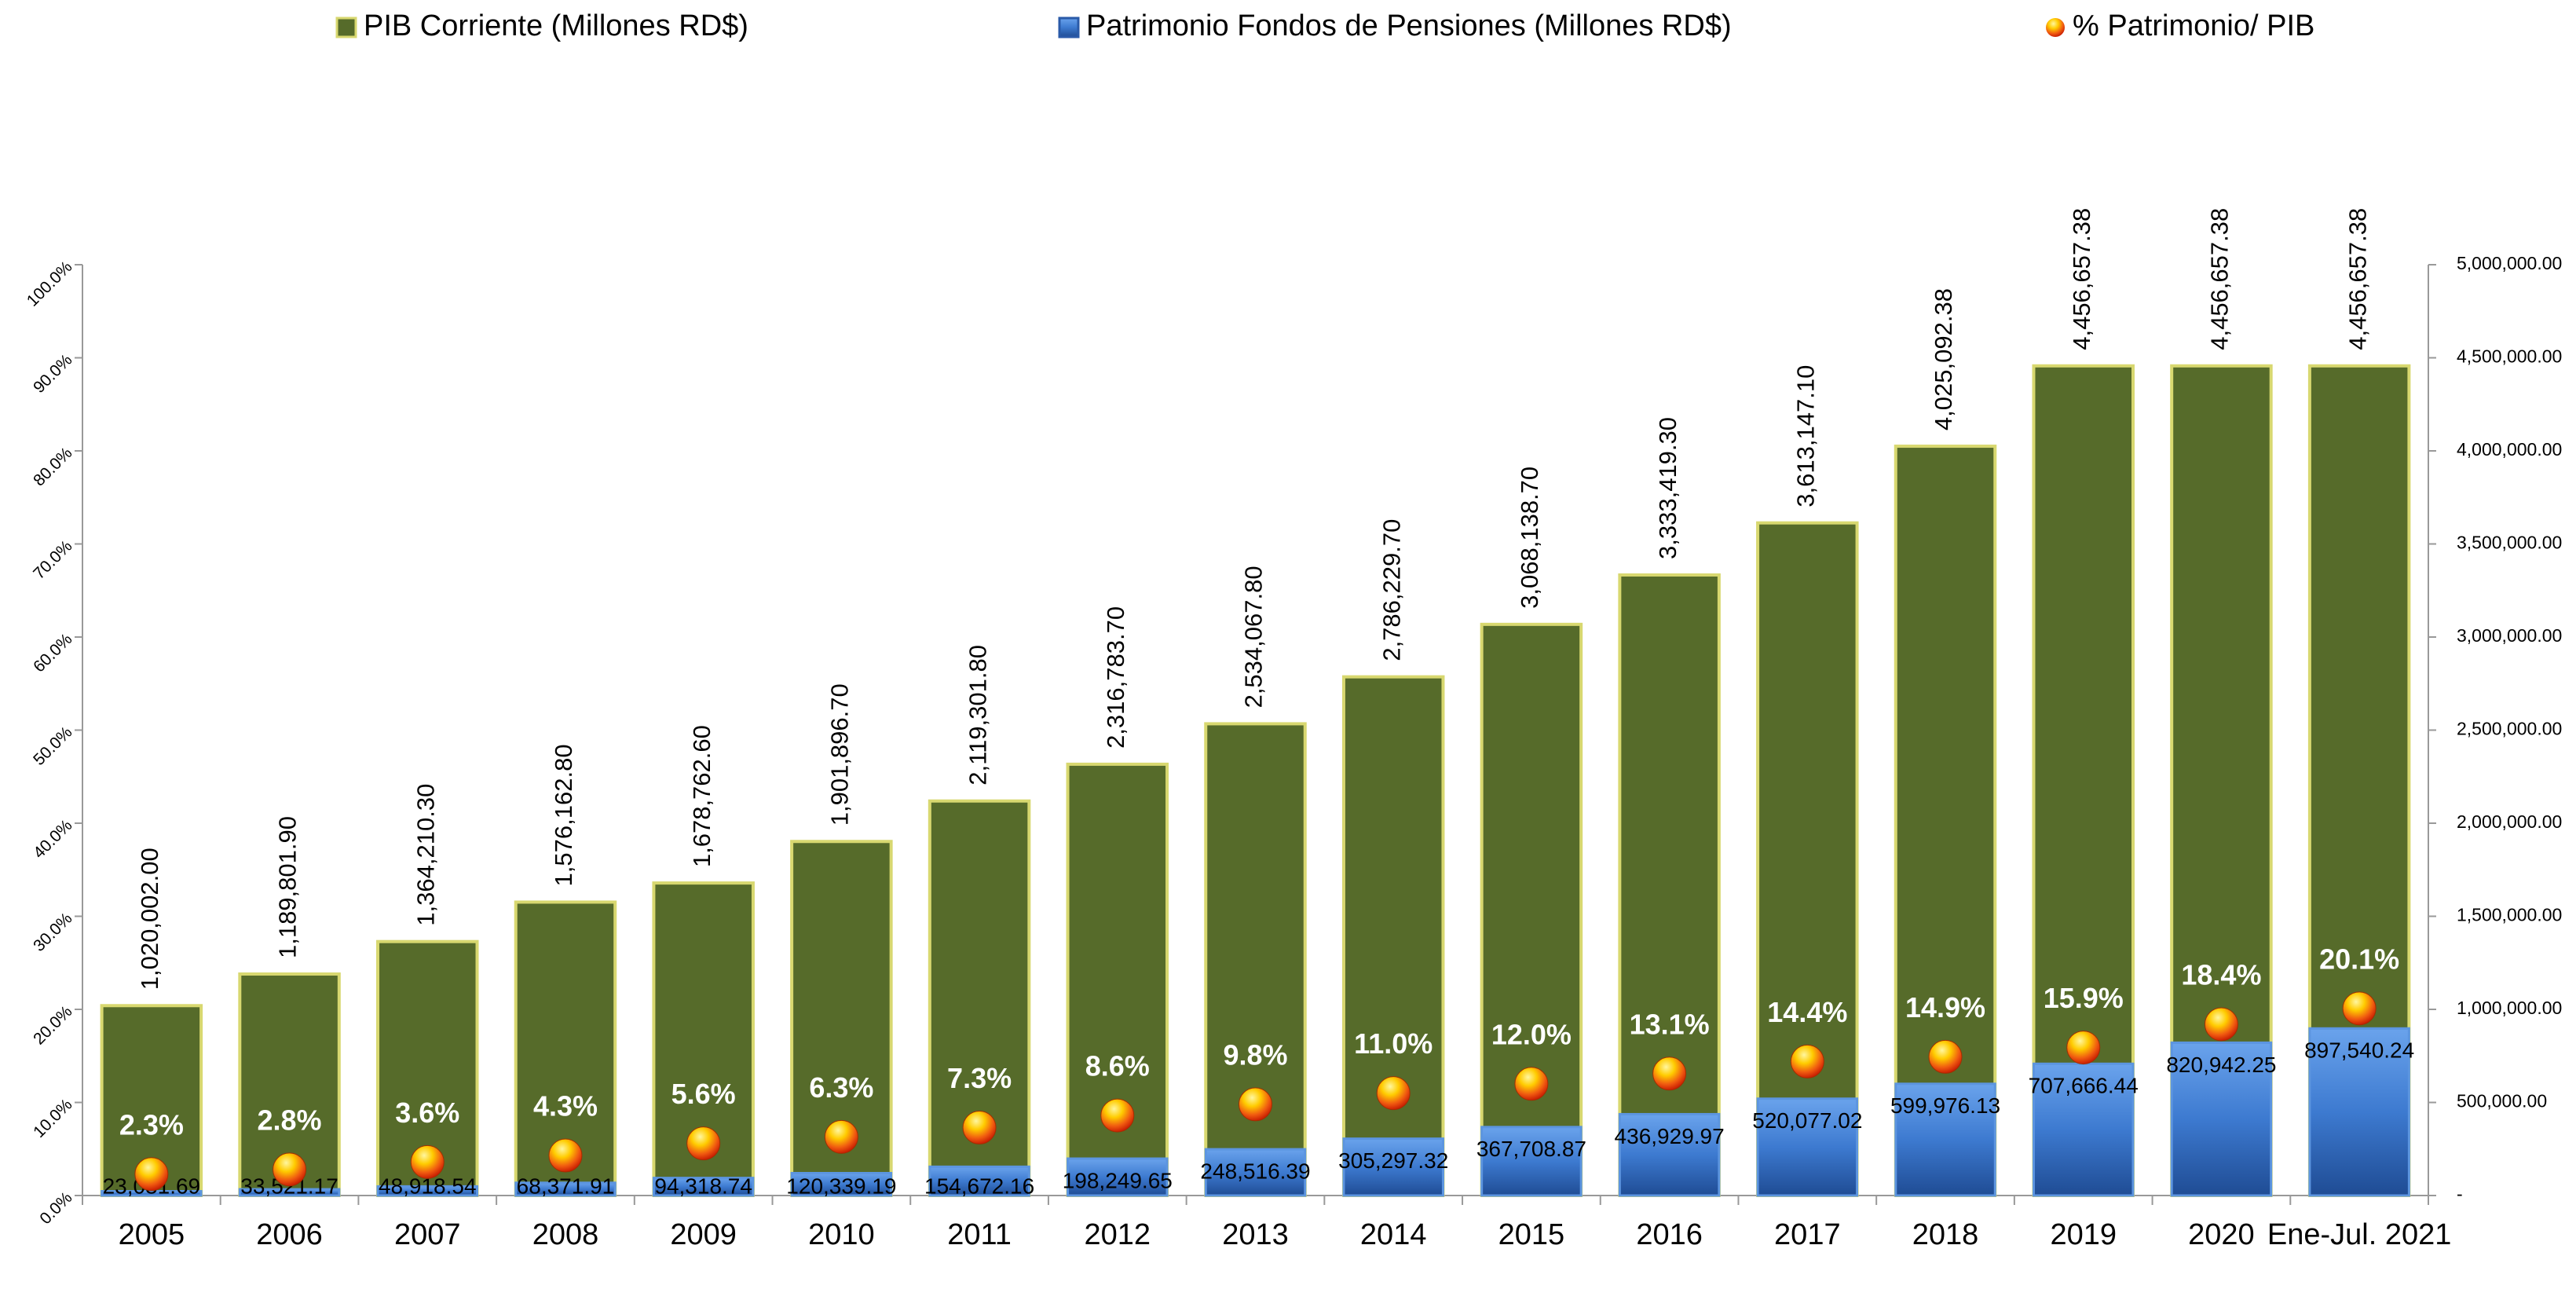  I want to click on pib-label: 3,068,138.70, so click(1529, 538).